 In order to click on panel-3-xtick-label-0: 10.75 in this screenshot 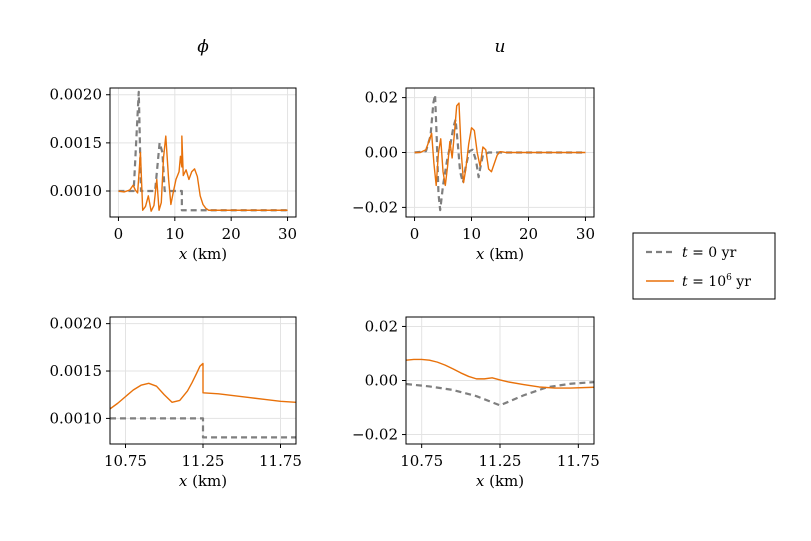, I will do `click(125, 461)`.